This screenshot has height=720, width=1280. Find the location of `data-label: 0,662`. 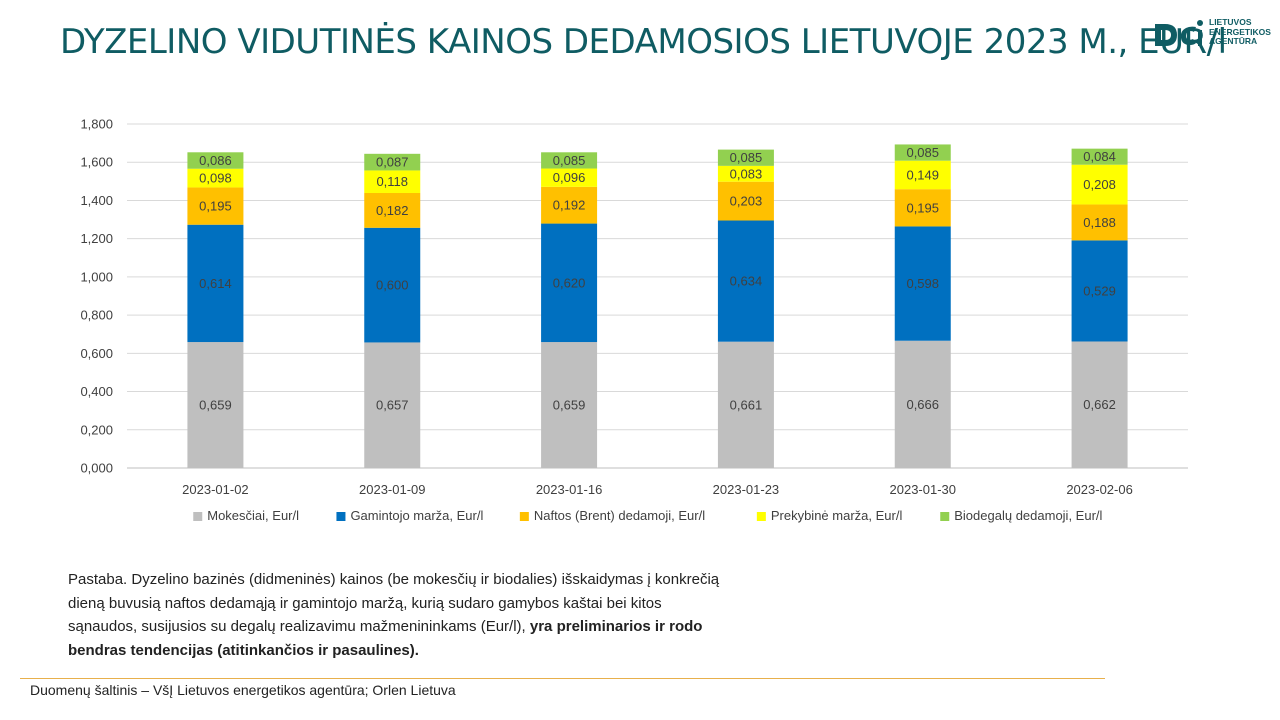

data-label: 0,662 is located at coordinates (1099, 404).